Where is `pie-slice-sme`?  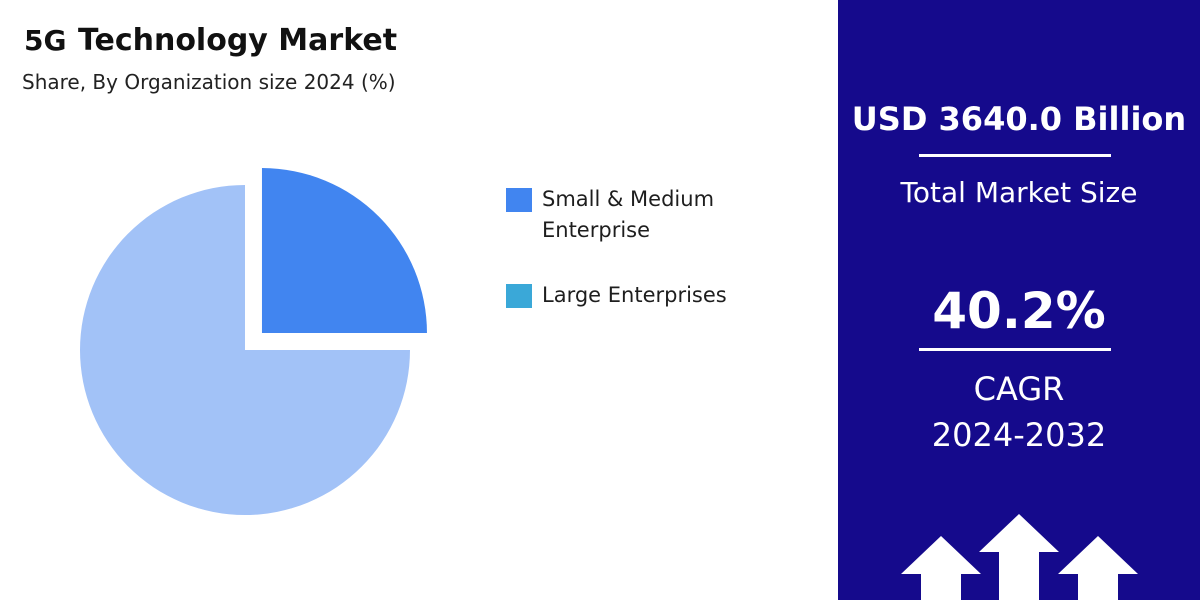 pie-slice-sme is located at coordinates (344, 251).